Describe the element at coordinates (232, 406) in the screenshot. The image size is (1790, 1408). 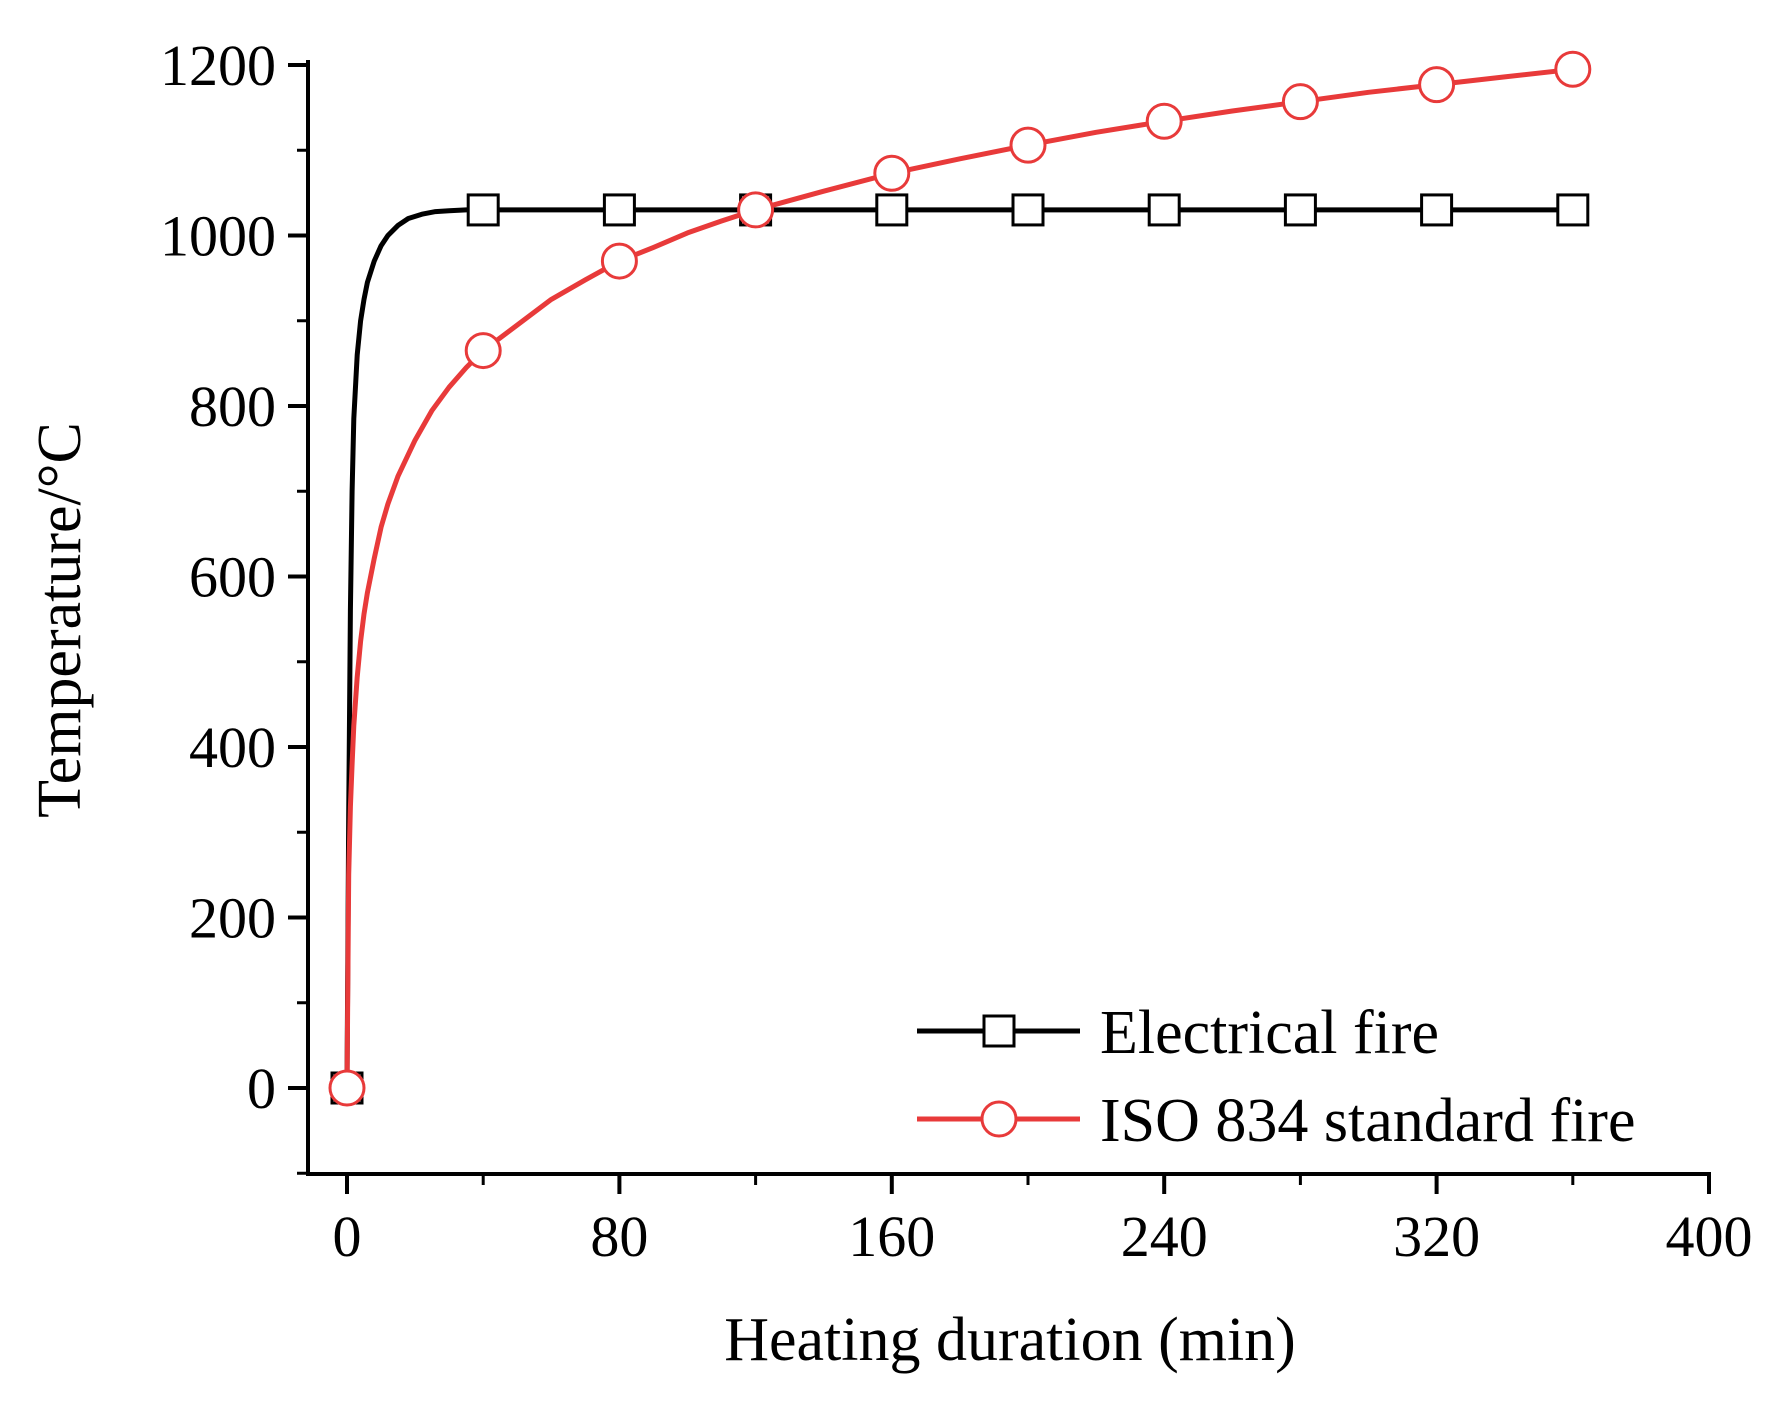
I see `y-tick-label: 800` at that location.